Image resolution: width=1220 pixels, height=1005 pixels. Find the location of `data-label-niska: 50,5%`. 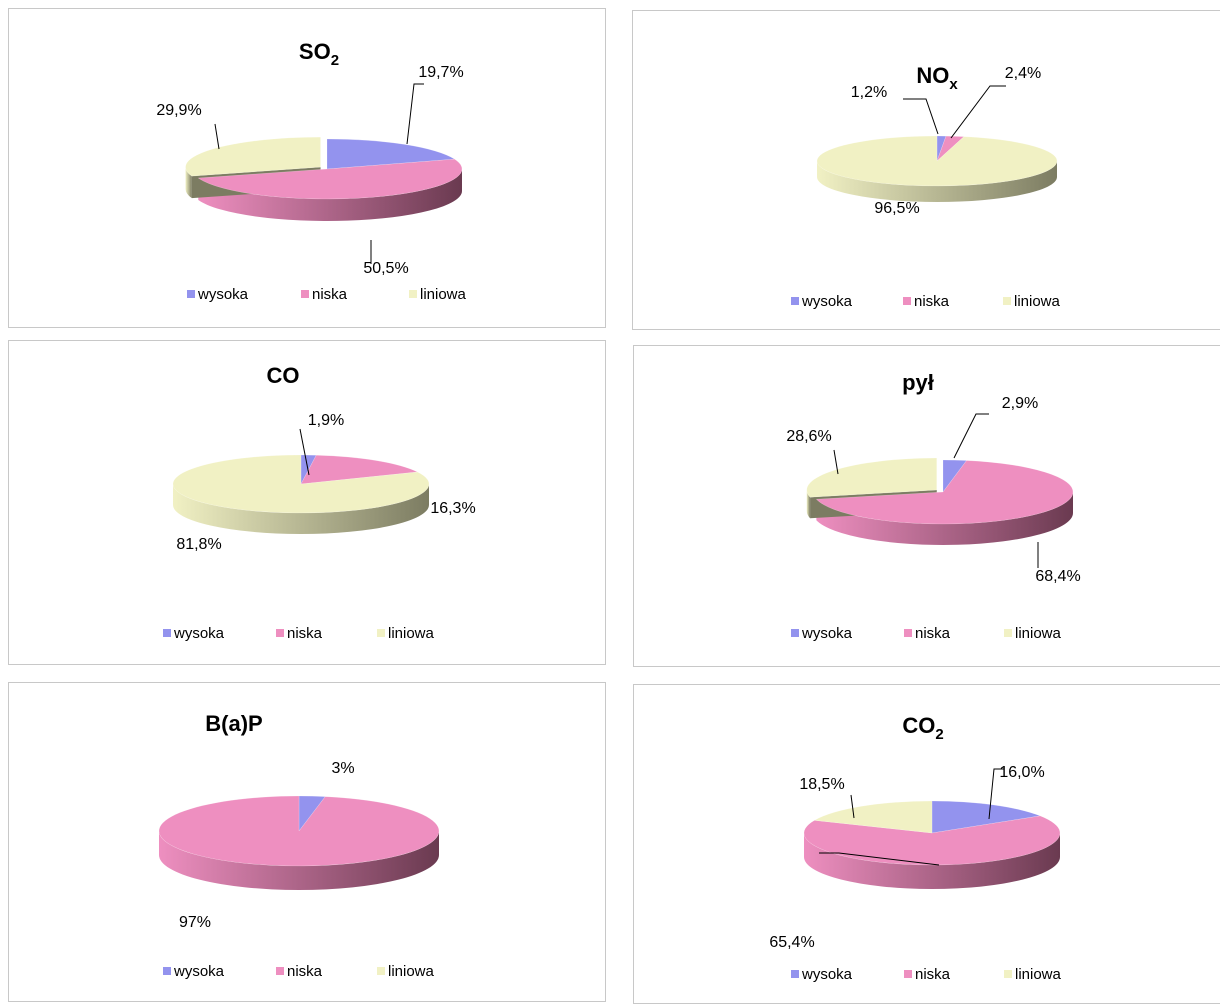

data-label-niska: 50,5% is located at coordinates (385, 268).